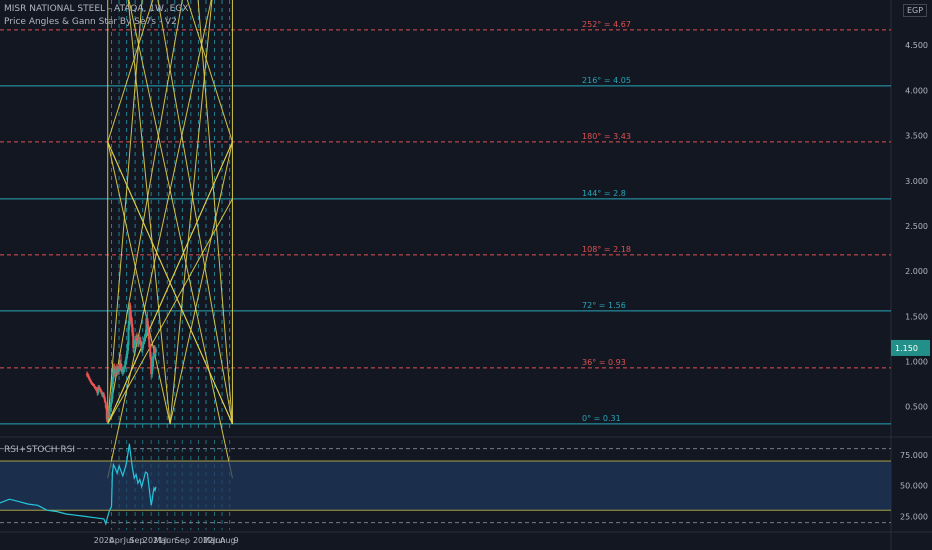 Image resolution: width=932 pixels, height=550 pixels. Describe the element at coordinates (916, 226) in the screenshot. I see `price-axis-tick: 2.500` at that location.